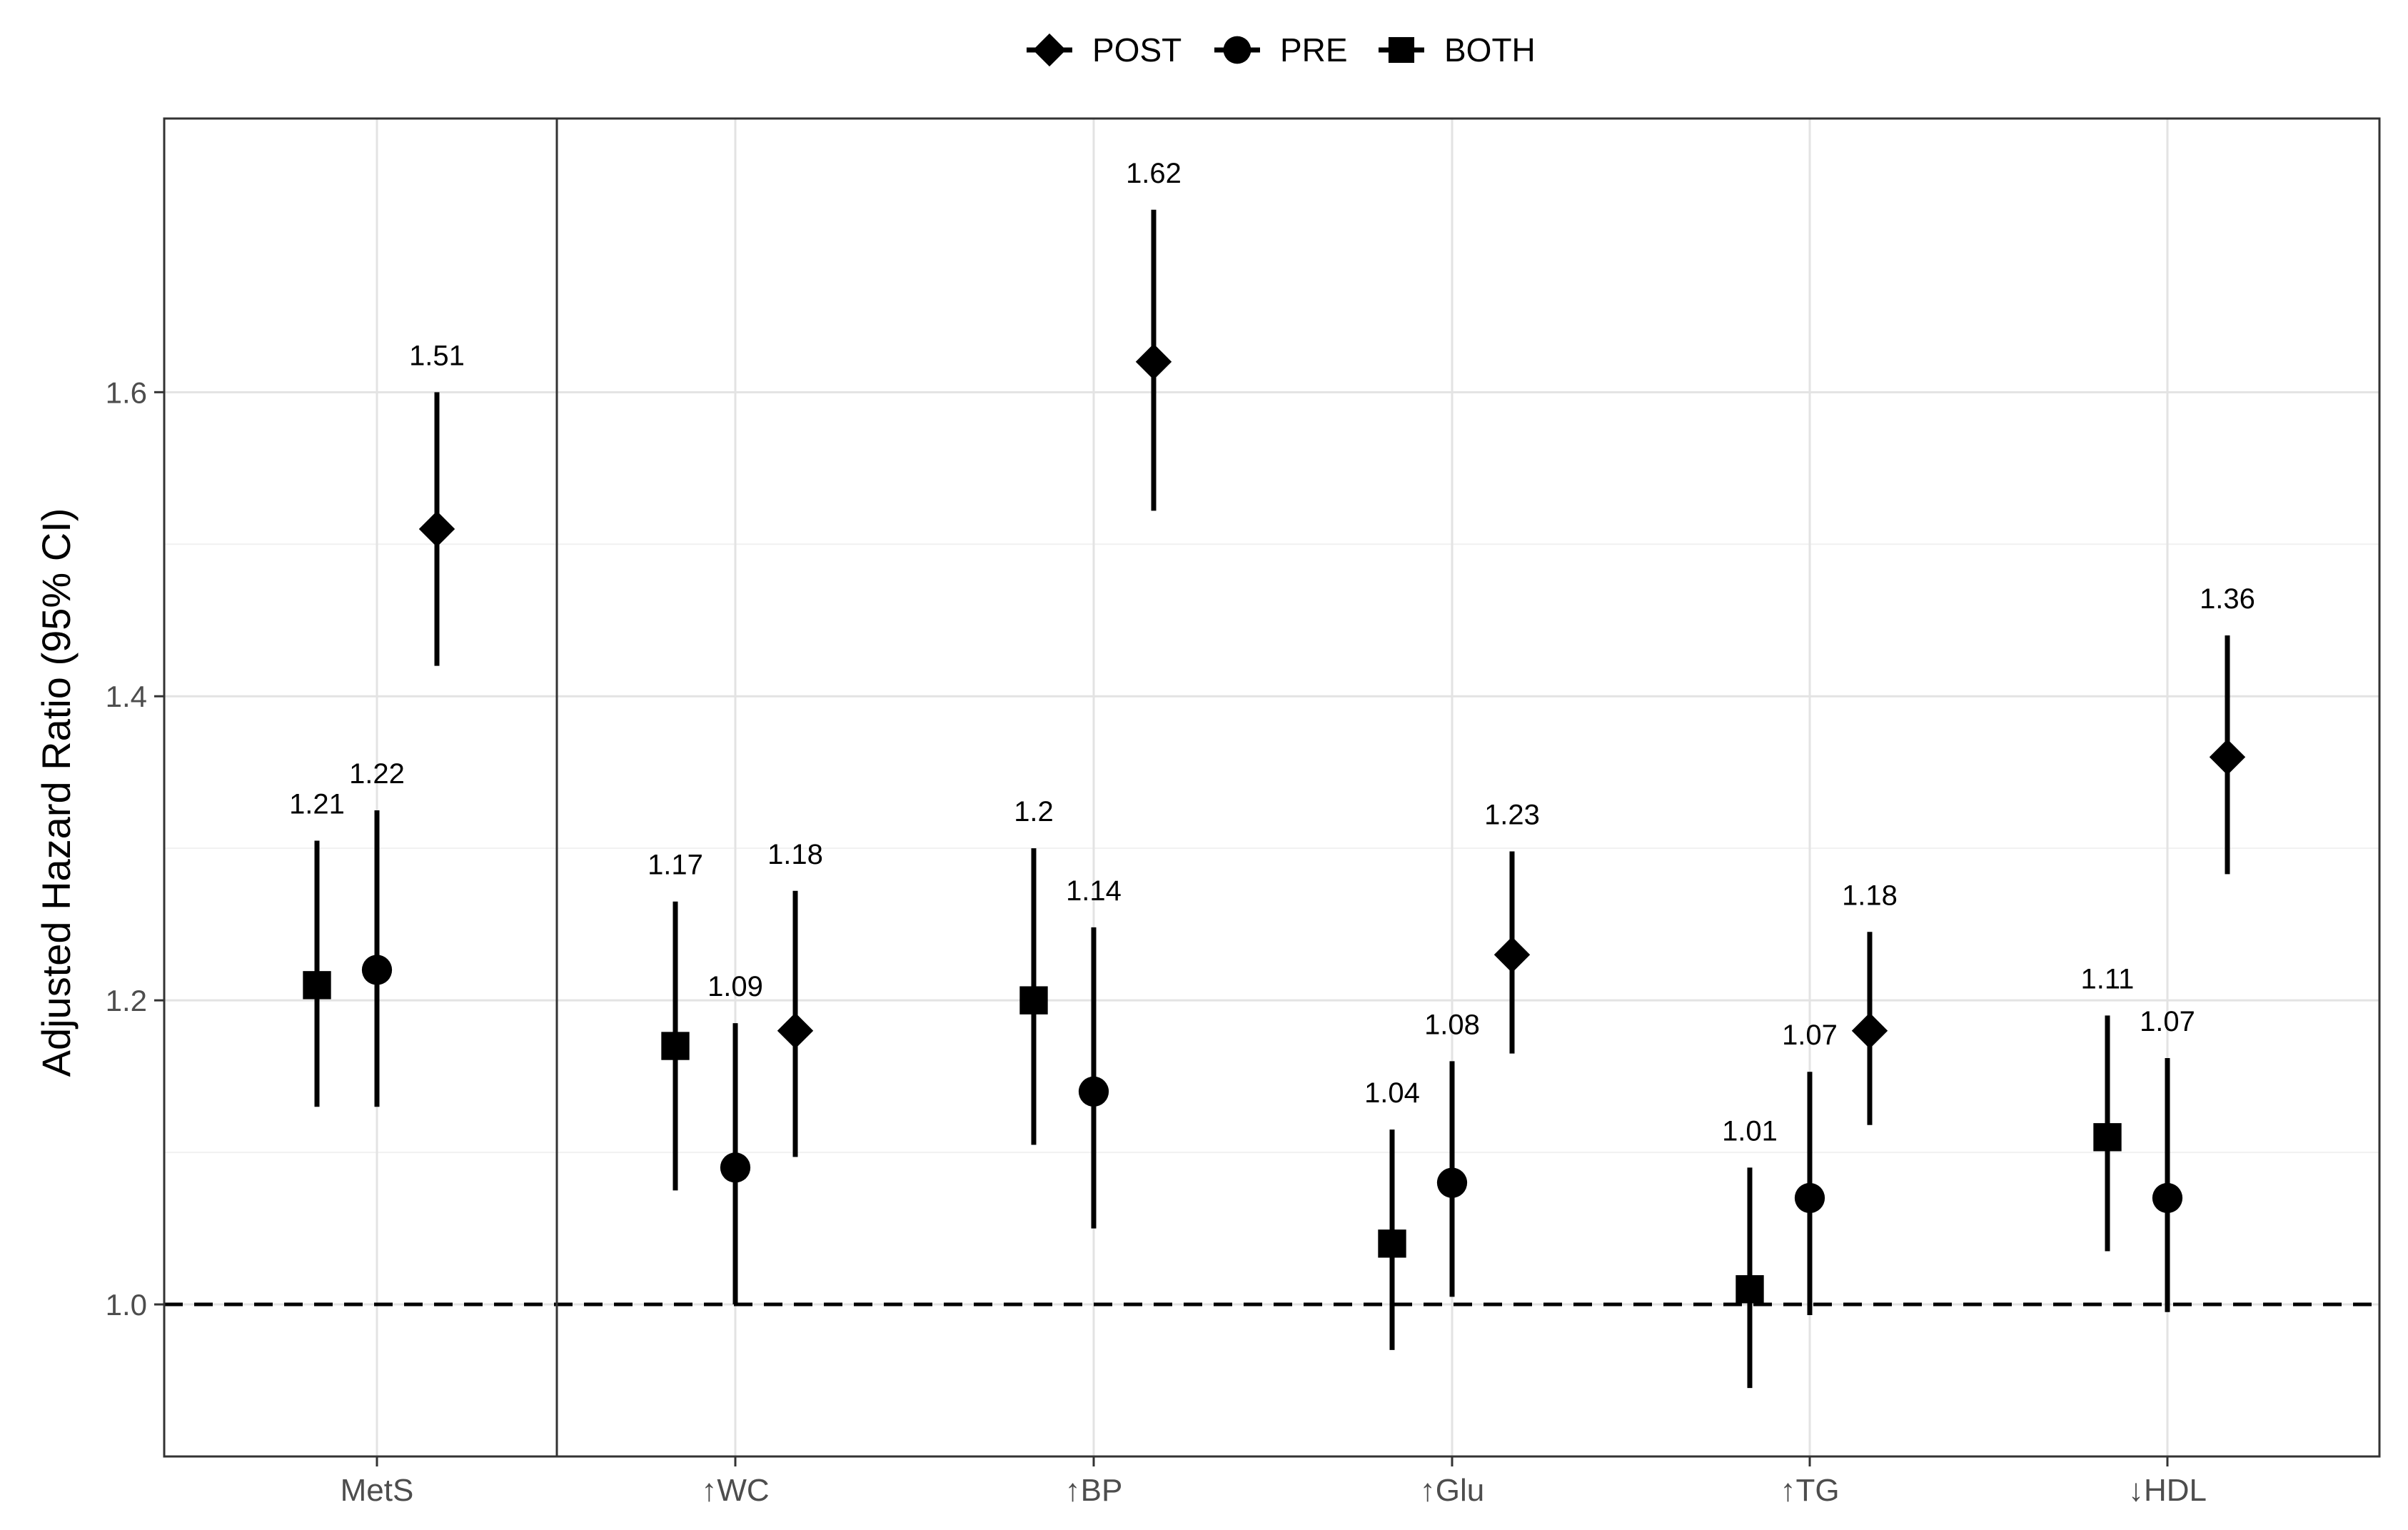 Image resolution: width=2408 pixels, height=1530 pixels. What do you see at coordinates (1237, 50) in the screenshot?
I see `legend-key-circle` at bounding box center [1237, 50].